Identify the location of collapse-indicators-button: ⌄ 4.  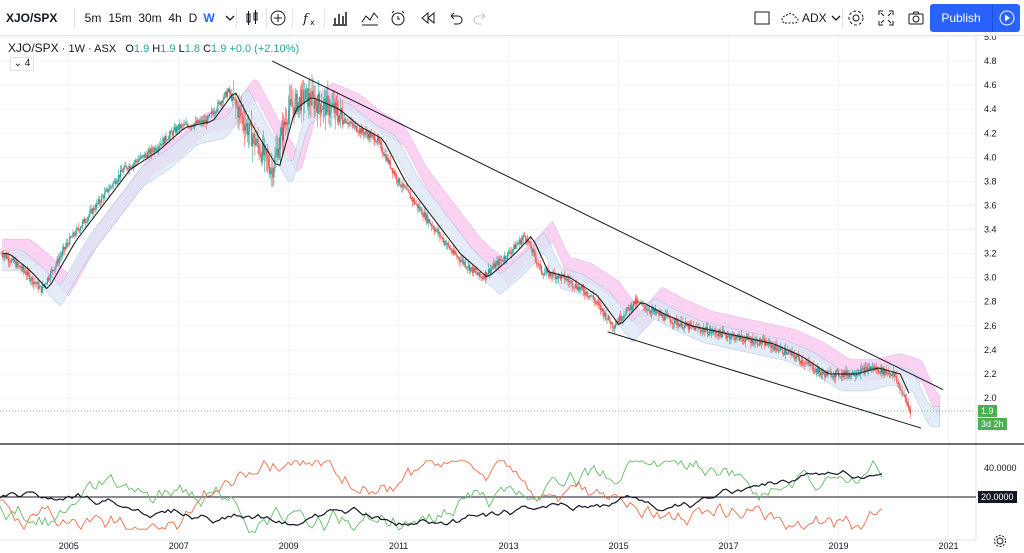
(22, 64).